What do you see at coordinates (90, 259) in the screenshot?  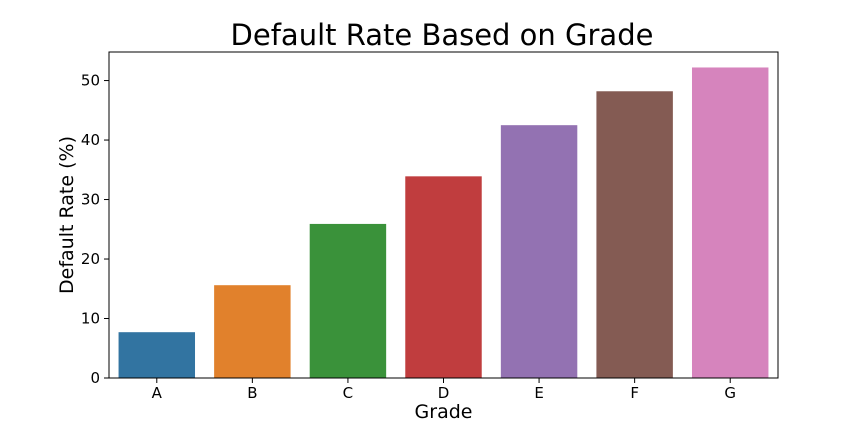 I see `y-tick-label: 20` at bounding box center [90, 259].